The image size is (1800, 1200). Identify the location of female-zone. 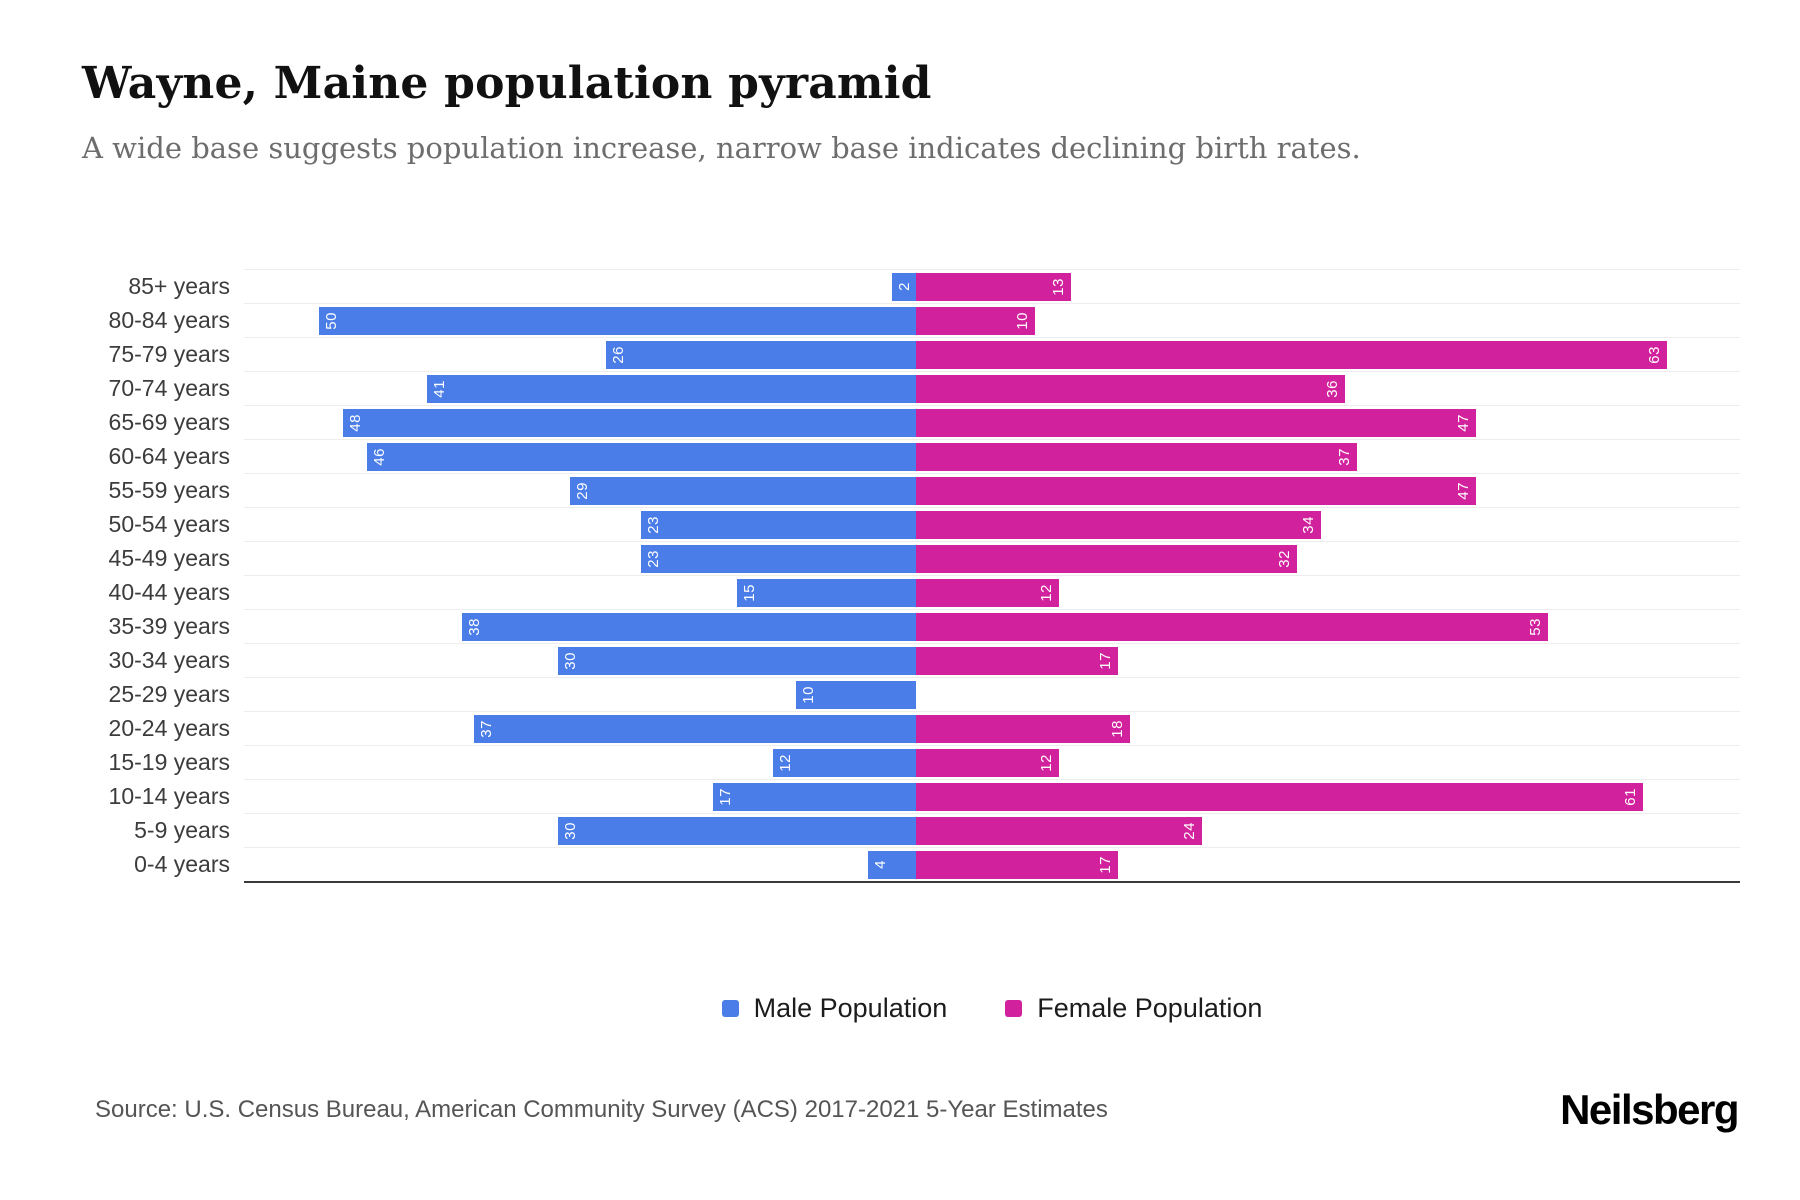
(1328, 694).